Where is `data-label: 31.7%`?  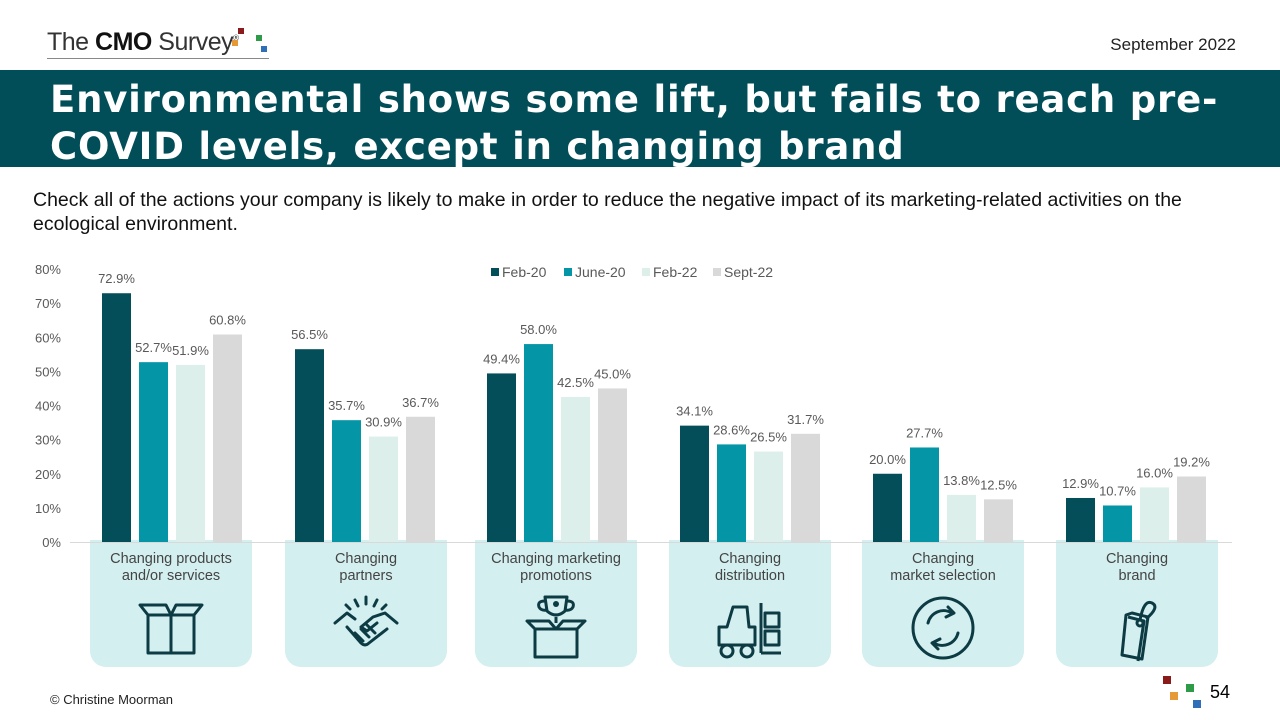 data-label: 31.7% is located at coordinates (805, 419).